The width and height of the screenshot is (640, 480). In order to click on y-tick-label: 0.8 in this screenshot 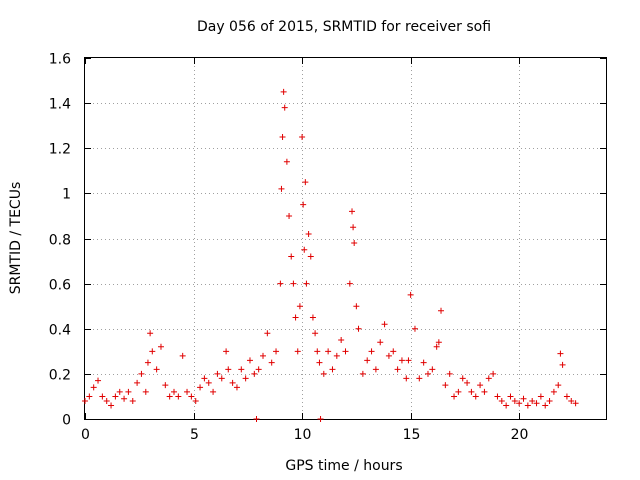, I will do `click(60, 241)`.